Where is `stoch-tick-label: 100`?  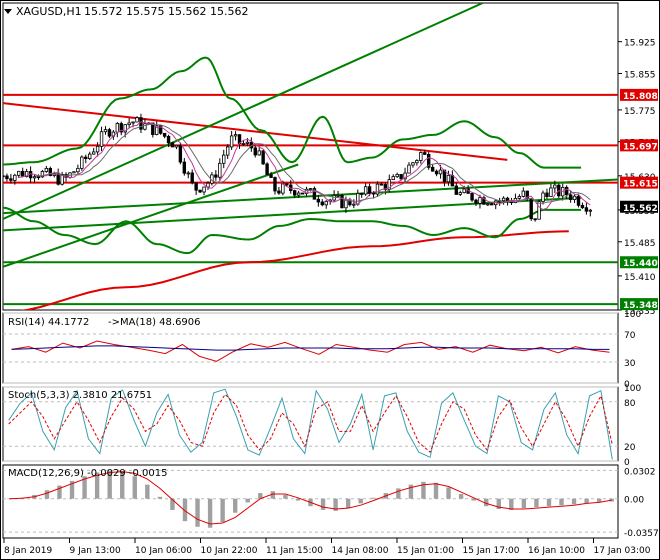 stoch-tick-label: 100 is located at coordinates (632, 389).